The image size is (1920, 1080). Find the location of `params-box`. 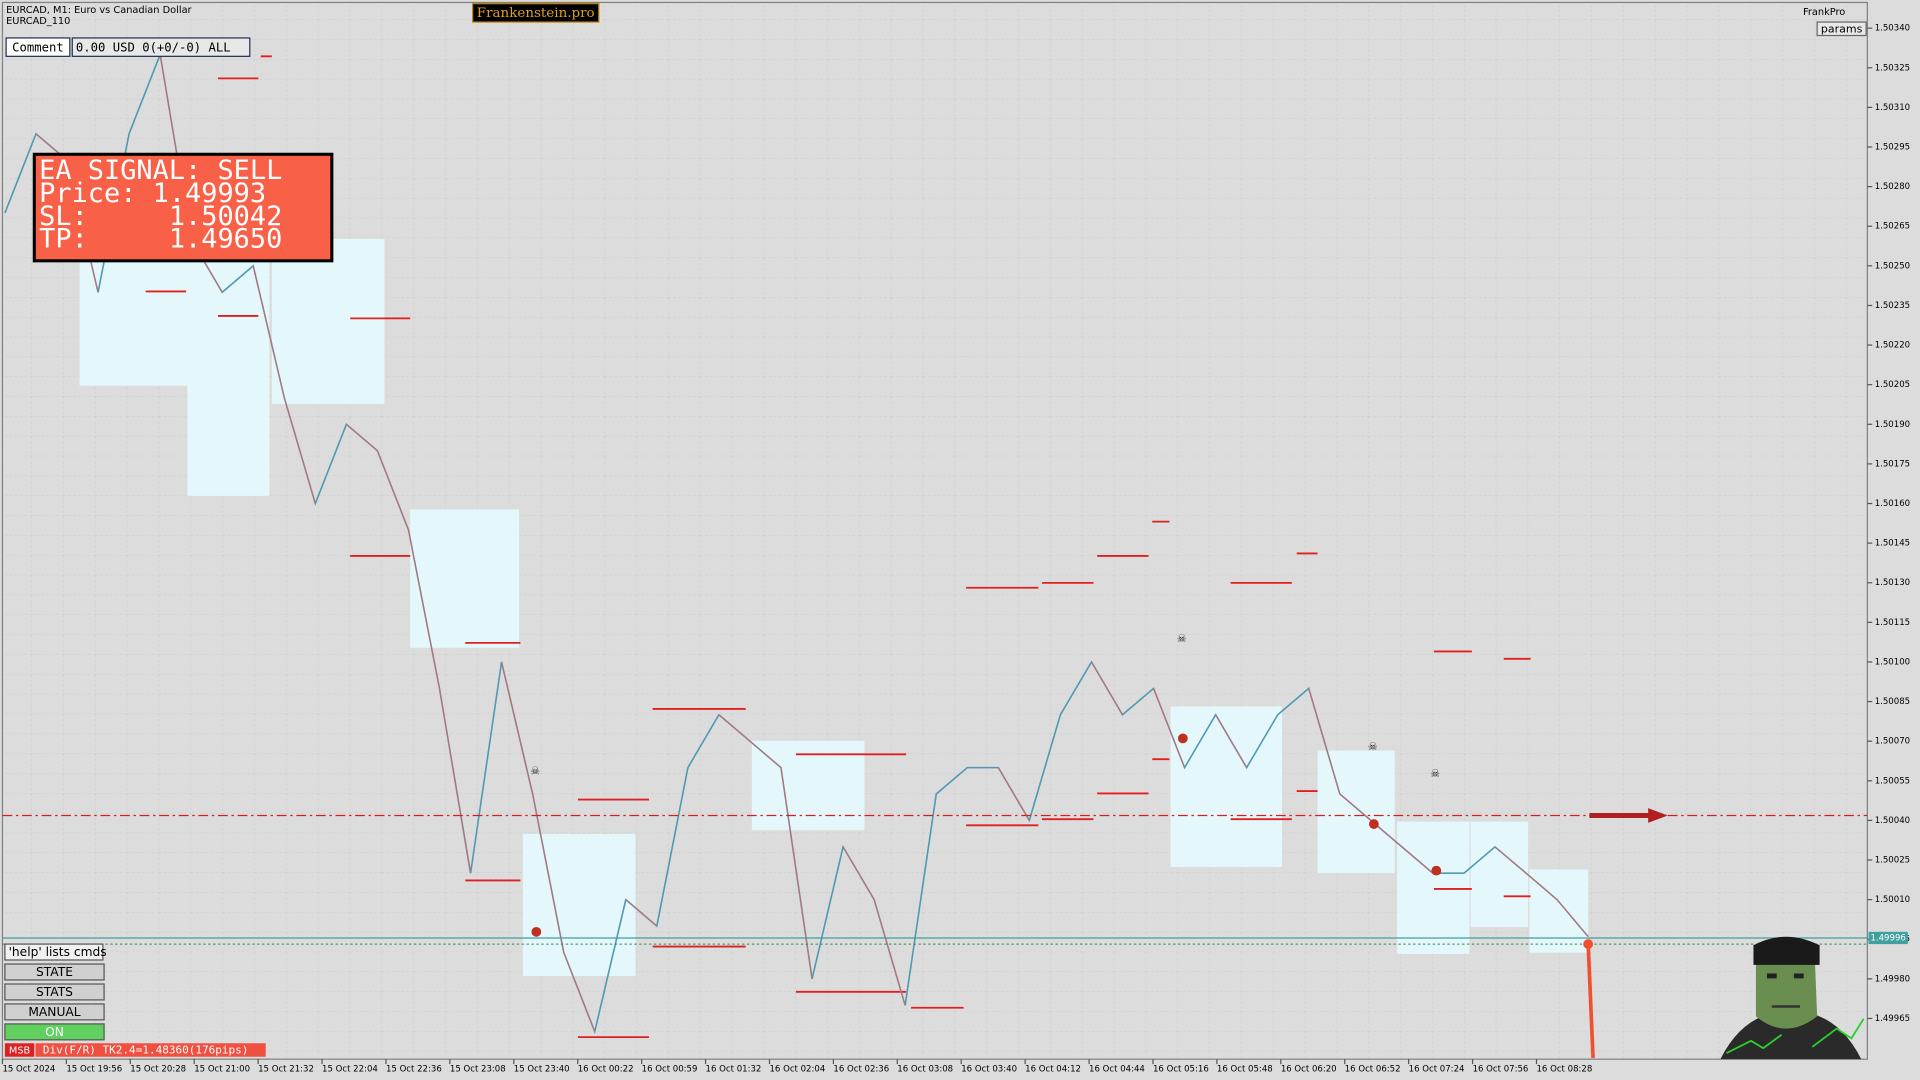

params-box is located at coordinates (1841, 29).